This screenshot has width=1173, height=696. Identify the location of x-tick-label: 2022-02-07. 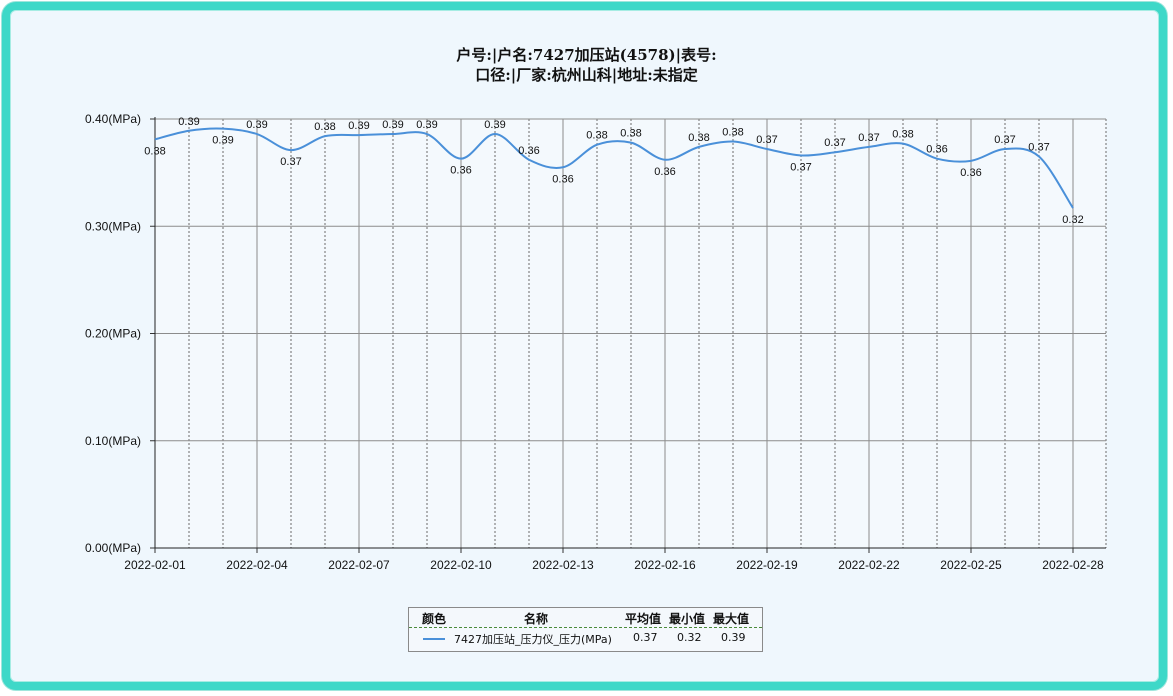
(359, 565).